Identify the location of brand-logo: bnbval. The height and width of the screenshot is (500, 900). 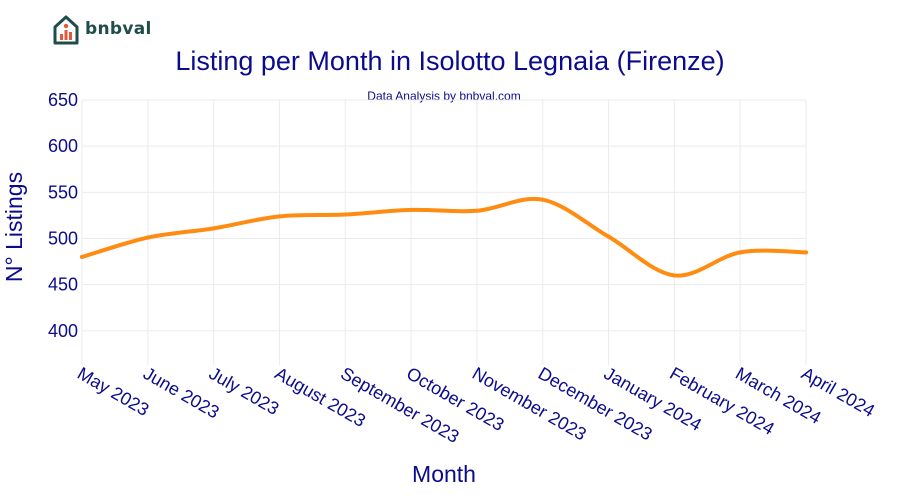
(102, 29).